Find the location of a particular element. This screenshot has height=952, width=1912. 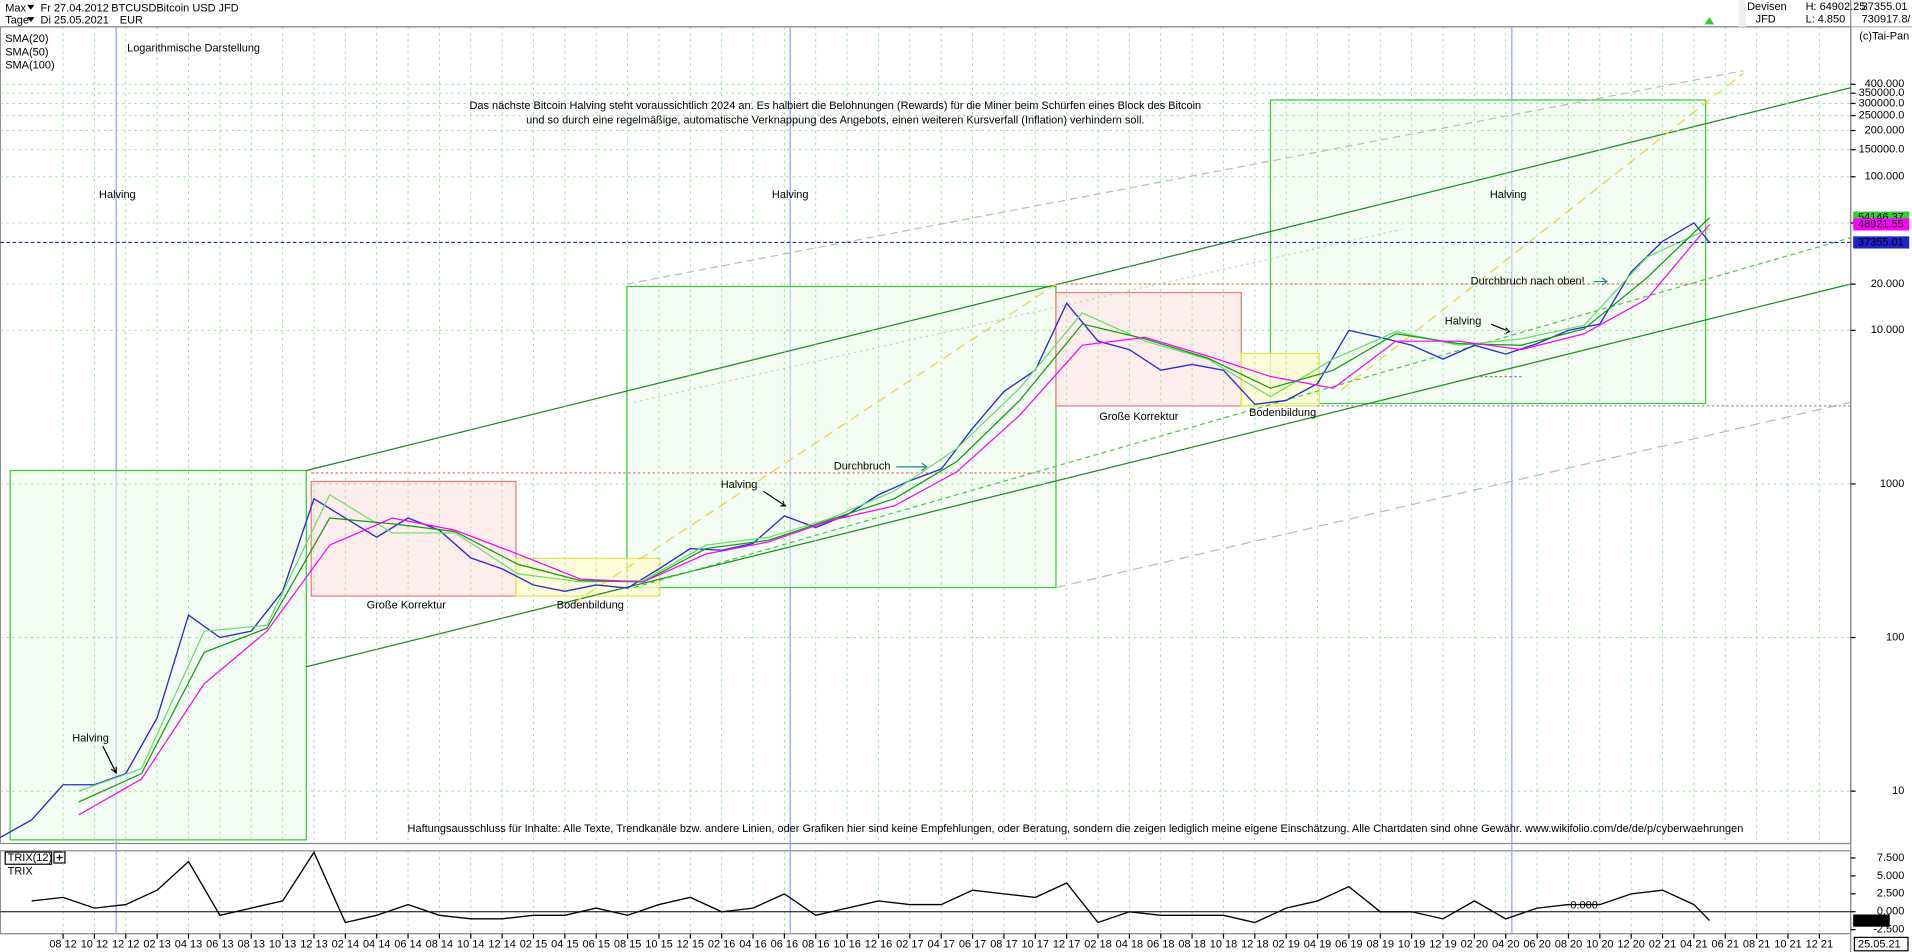

x-tick-label: 02 19 is located at coordinates (1285, 945).